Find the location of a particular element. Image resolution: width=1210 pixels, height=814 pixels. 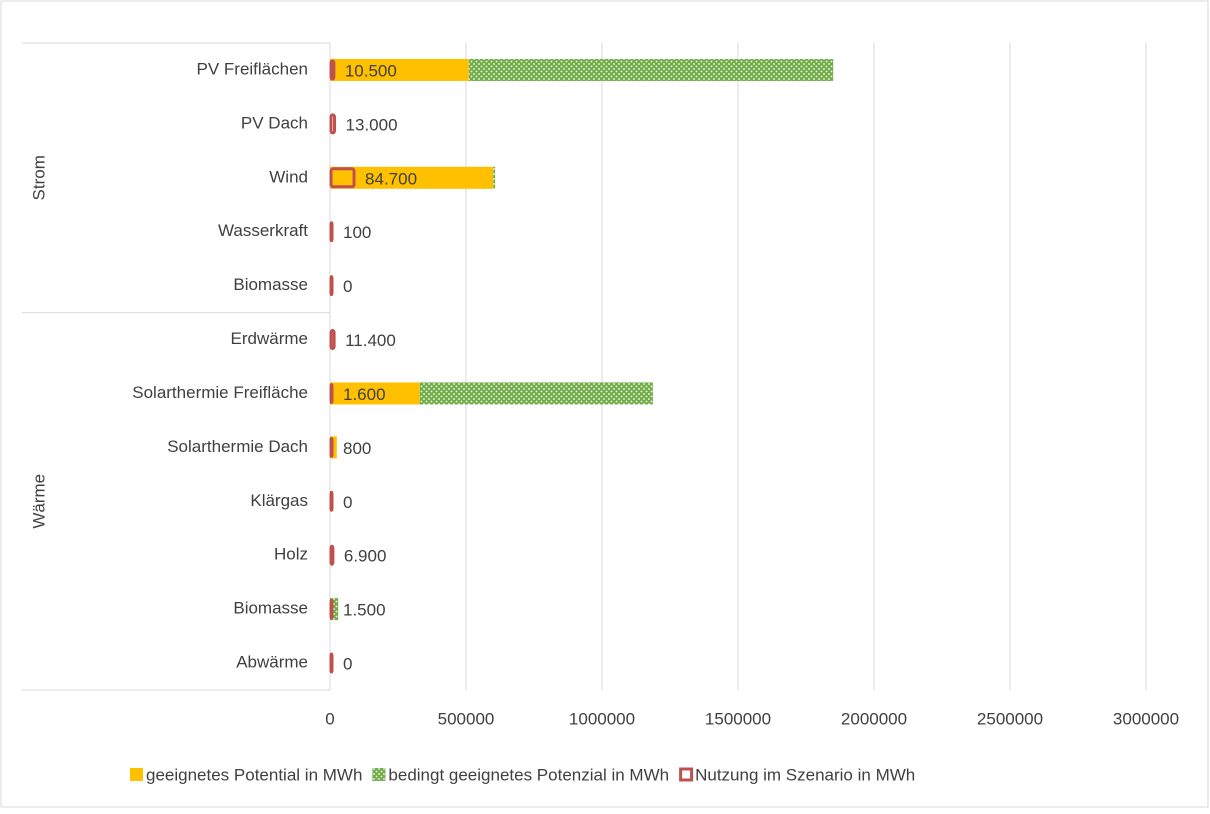

legend-label: geeignetes Potential in MWh is located at coordinates (254, 774).